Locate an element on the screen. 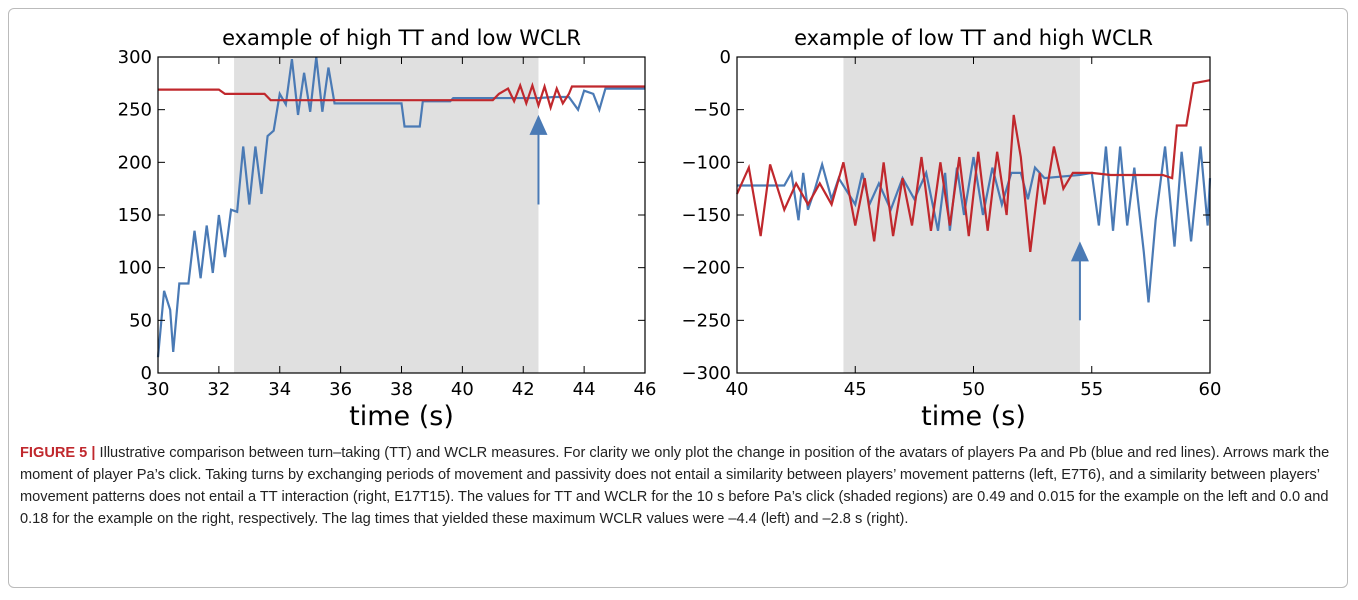 The height and width of the screenshot is (600, 1358). x-tick-label: 60 is located at coordinates (1210, 389).